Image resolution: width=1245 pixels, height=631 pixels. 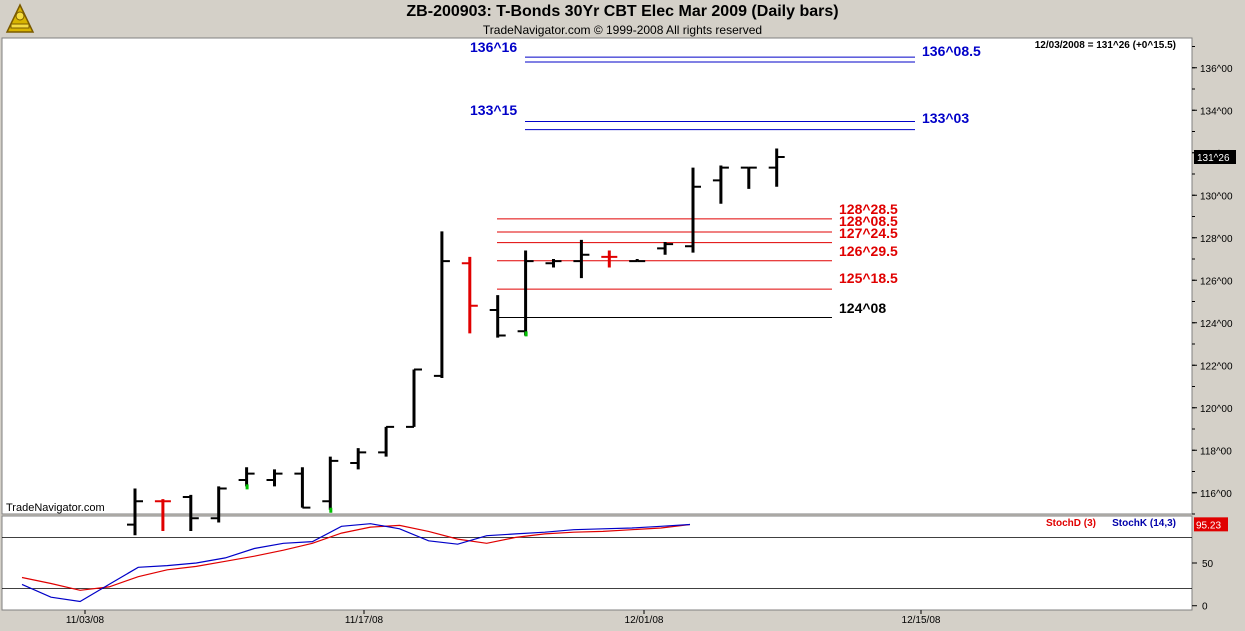 I want to click on stochastic-panel, so click(x=597, y=563).